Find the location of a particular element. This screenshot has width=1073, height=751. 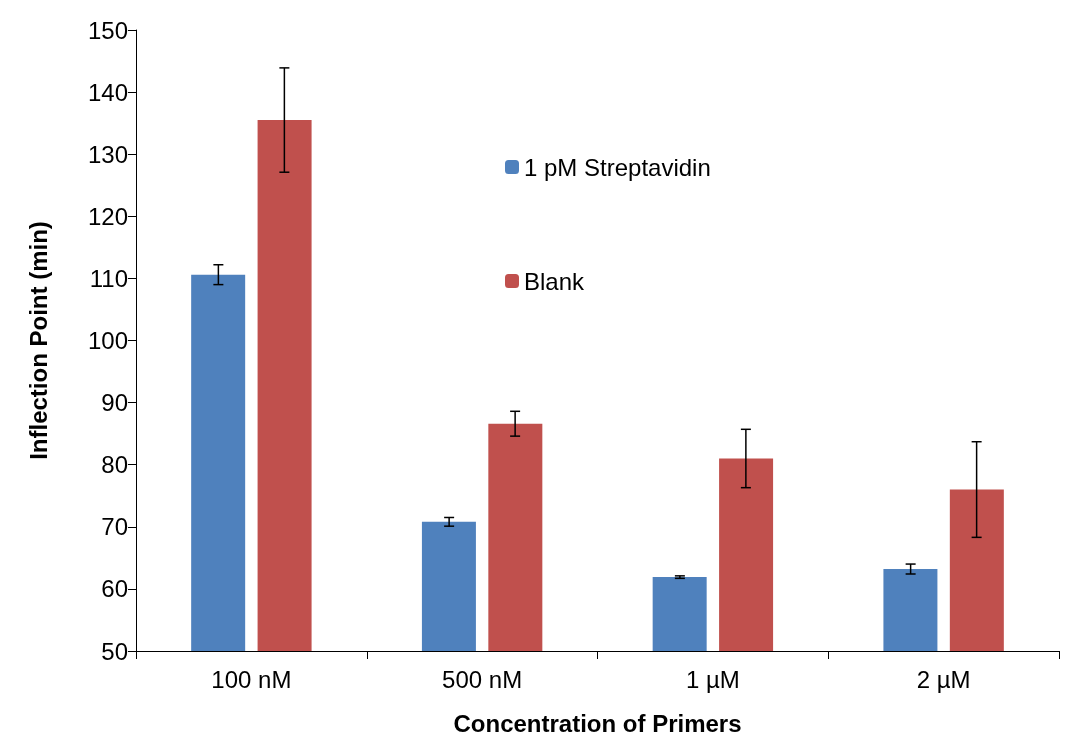

x-tick-label: 100 nM is located at coordinates (251, 679).